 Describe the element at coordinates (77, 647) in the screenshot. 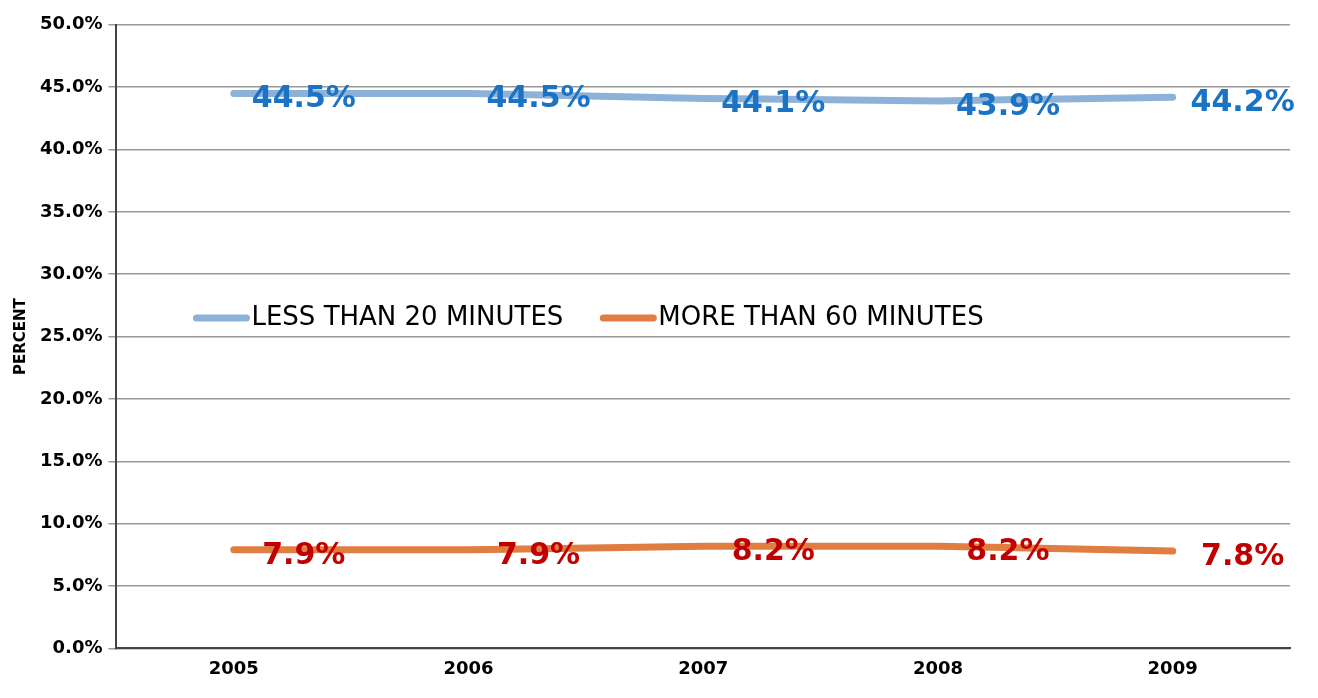

I see `y-tick-label: 0.0%` at that location.